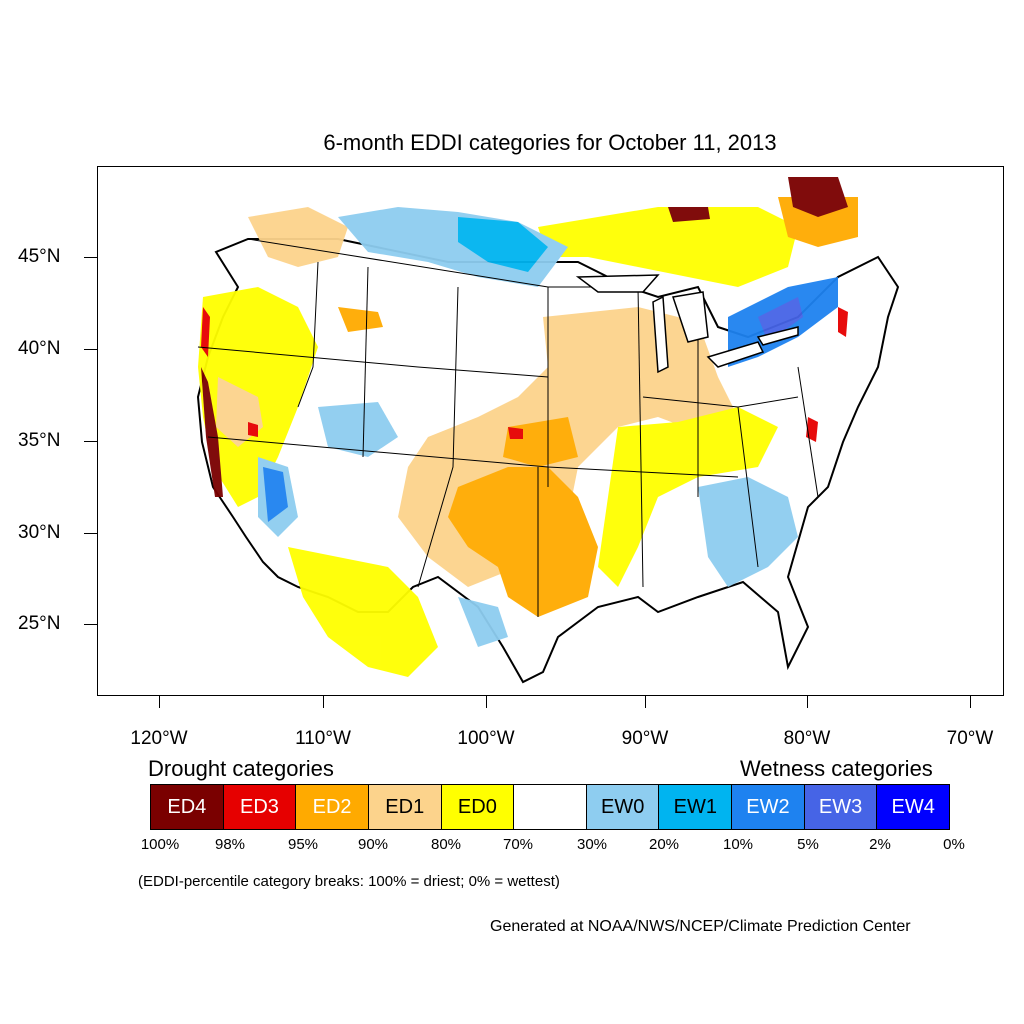 Image resolution: width=1024 pixels, height=1024 pixels. What do you see at coordinates (518, 844) in the screenshot?
I see `percent-break: 70%` at bounding box center [518, 844].